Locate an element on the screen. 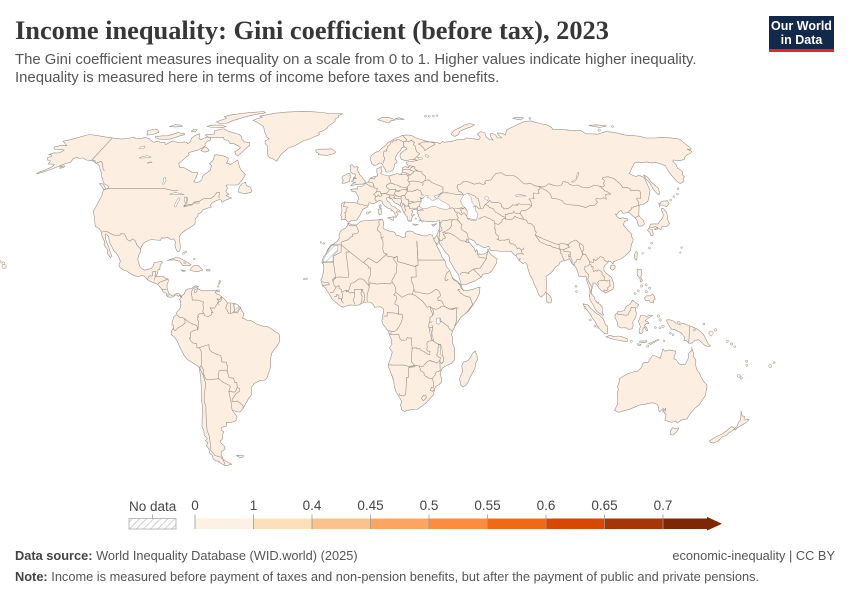 The image size is (850, 600). svg-text: 0.65 is located at coordinates (604, 505).